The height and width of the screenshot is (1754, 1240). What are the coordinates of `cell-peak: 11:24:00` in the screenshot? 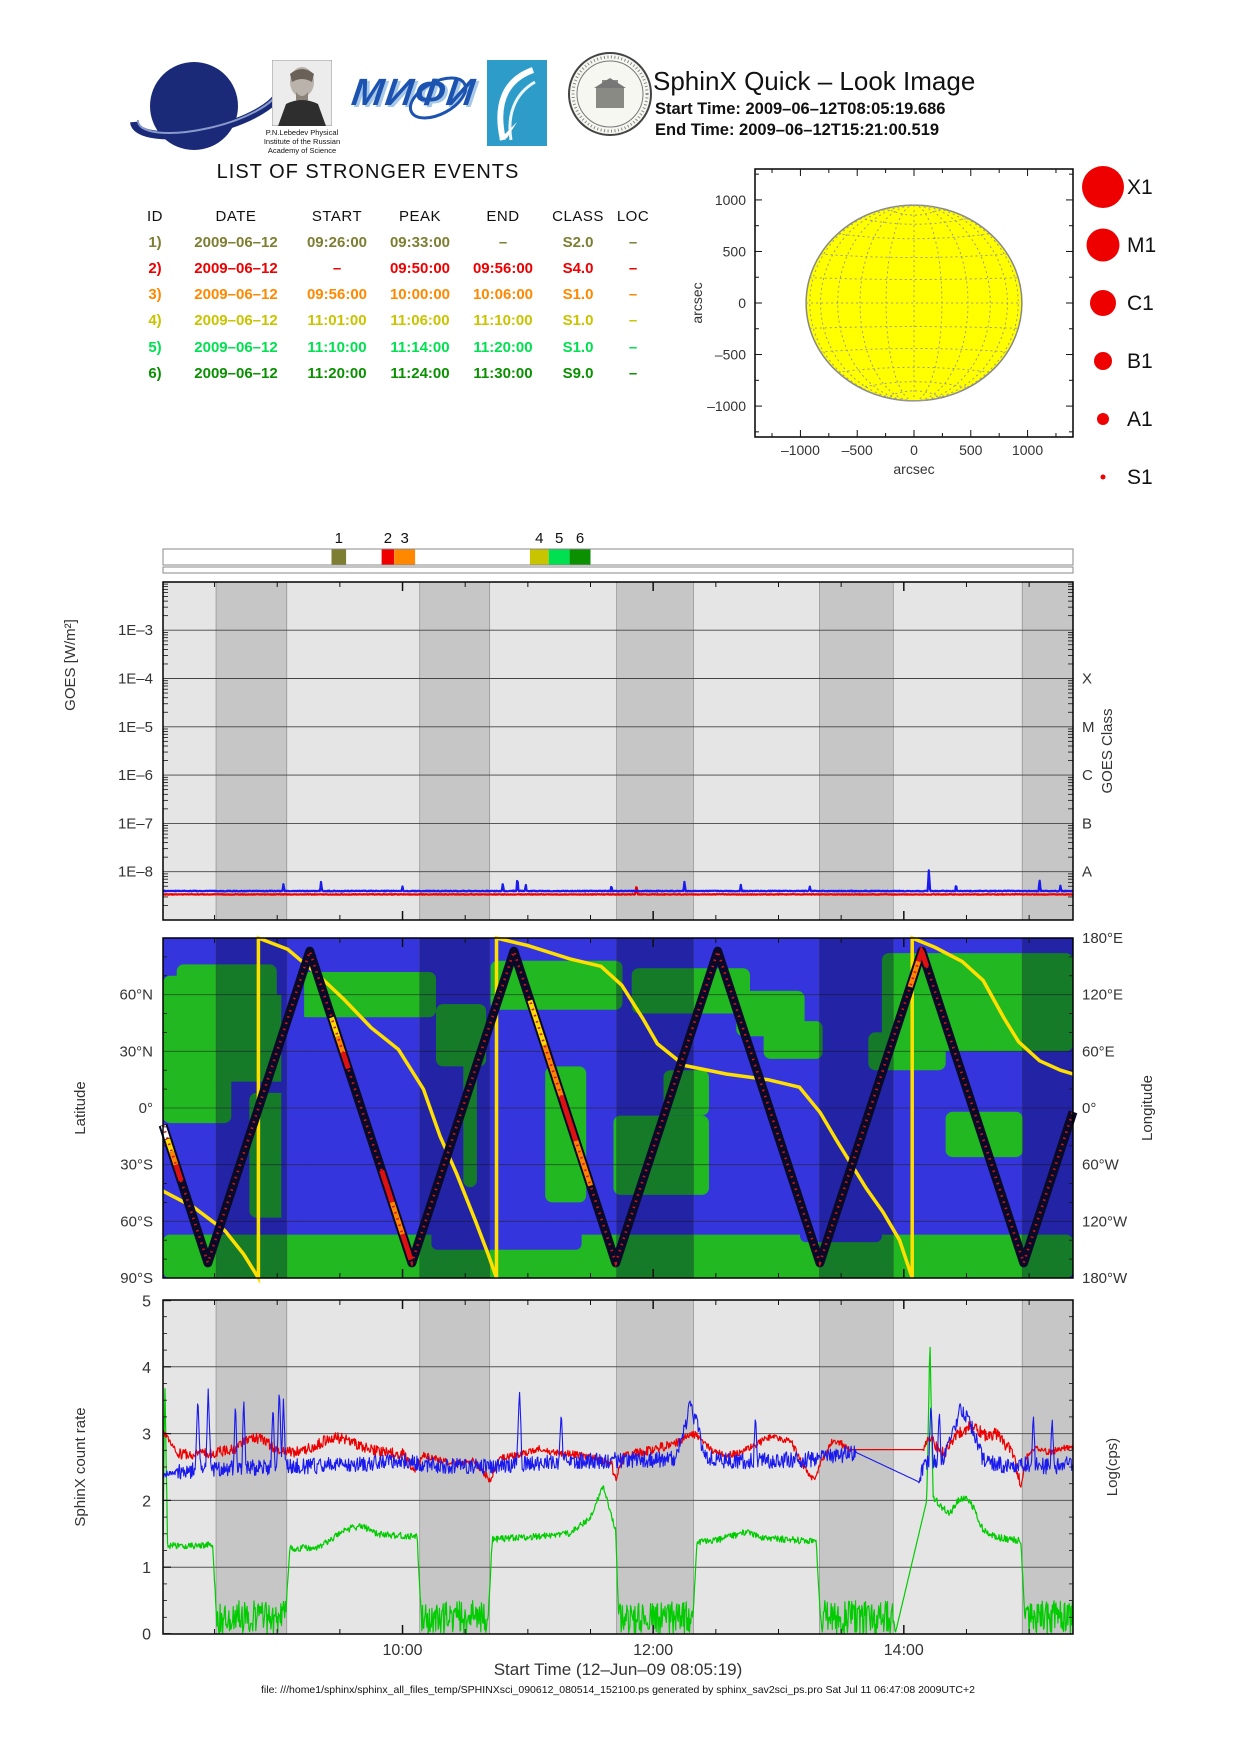 It's located at (420, 373).